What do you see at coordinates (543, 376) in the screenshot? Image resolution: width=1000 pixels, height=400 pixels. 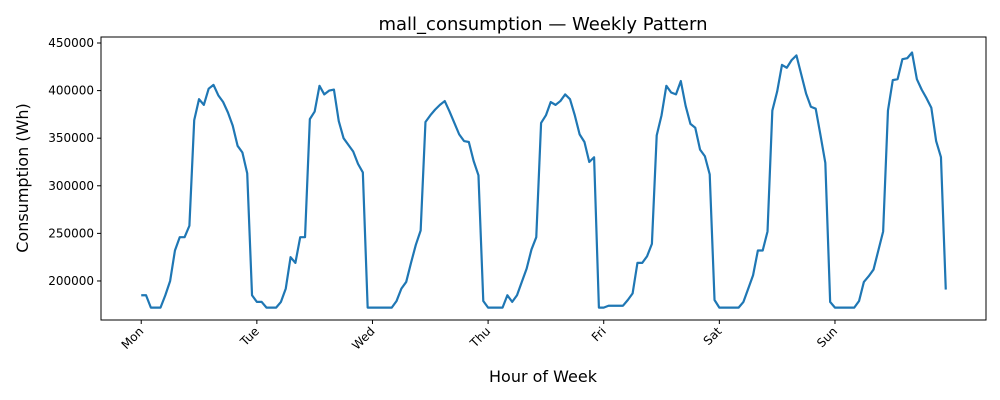 I see `x-axis-label: Hour of Week` at bounding box center [543, 376].